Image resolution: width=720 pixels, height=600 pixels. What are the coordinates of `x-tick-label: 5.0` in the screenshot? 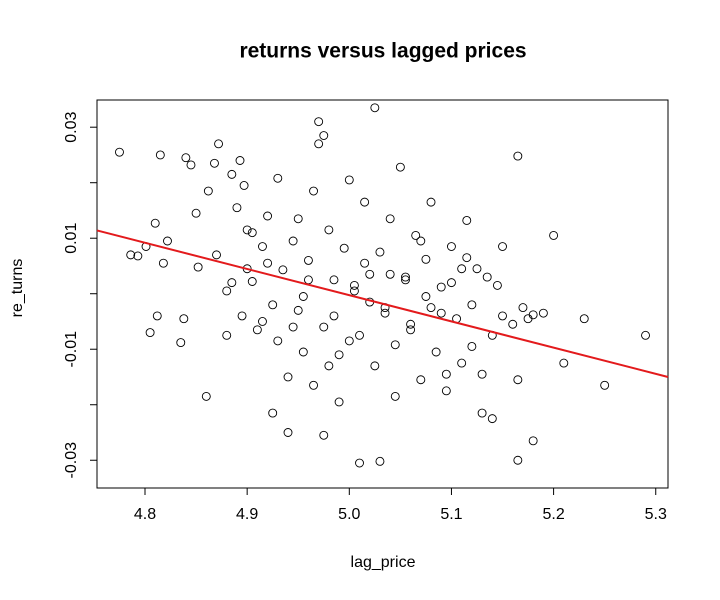 It's located at (349, 514).